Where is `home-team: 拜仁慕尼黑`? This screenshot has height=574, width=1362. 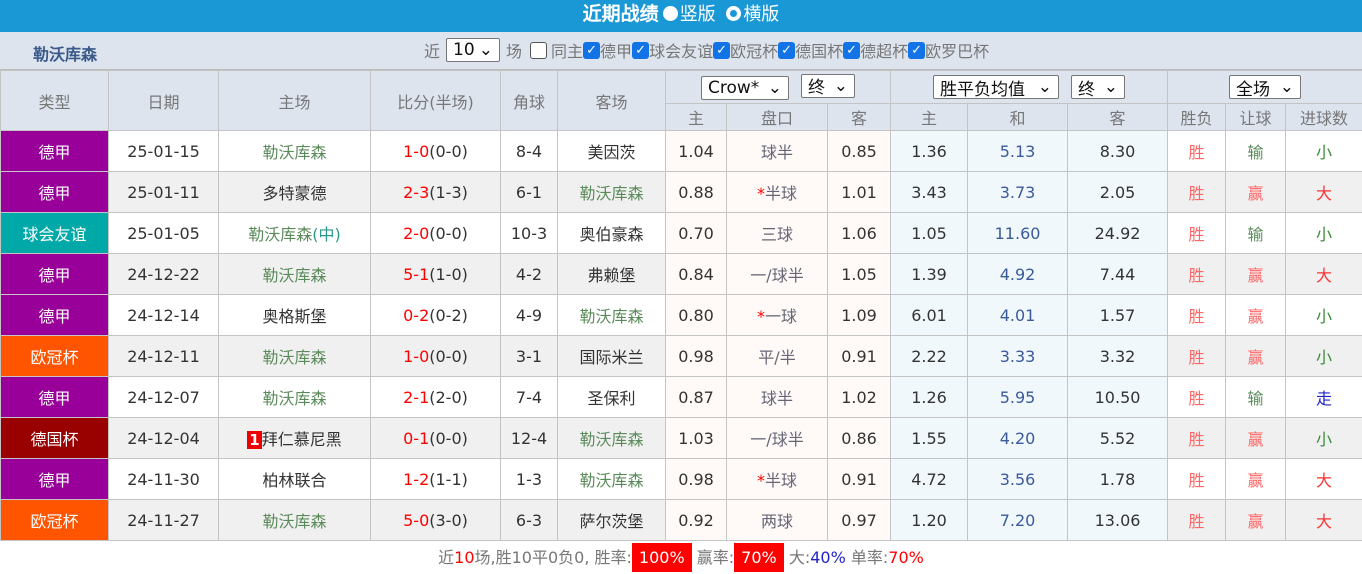 home-team: 拜仁慕尼黑 is located at coordinates (302, 439).